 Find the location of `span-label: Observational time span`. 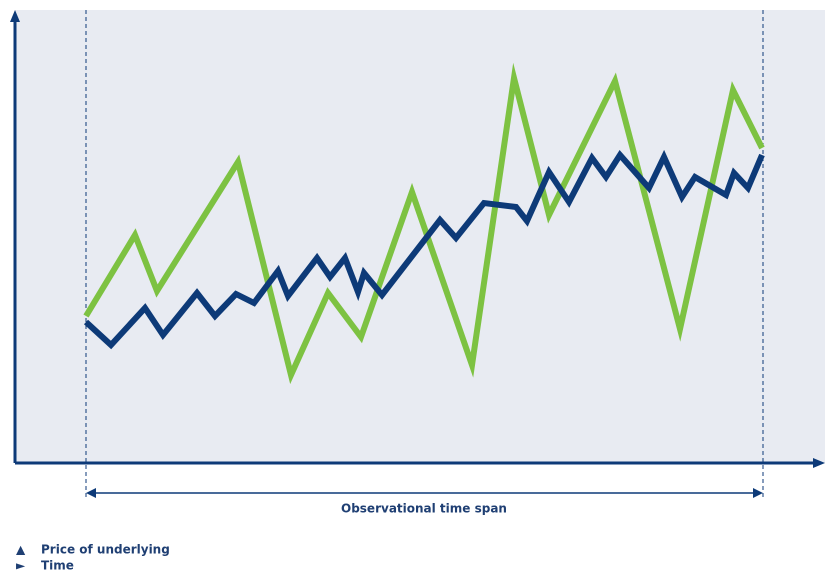

span-label: Observational time span is located at coordinates (424, 509).